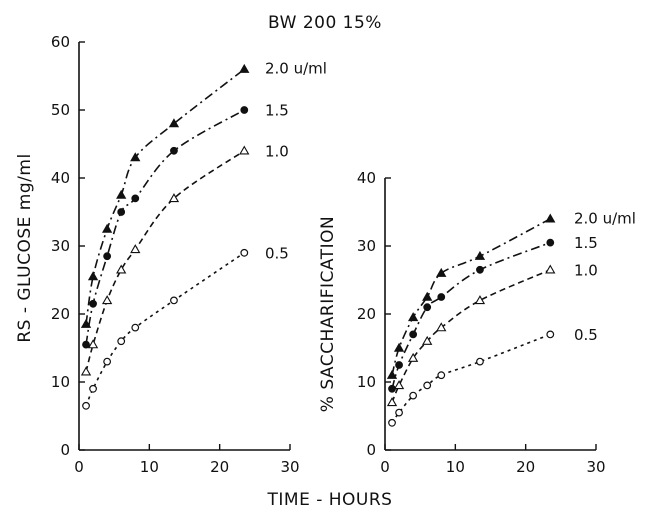 This screenshot has height=520, width=649. I want to click on figure-title: BW 200 15%, so click(325, 23).